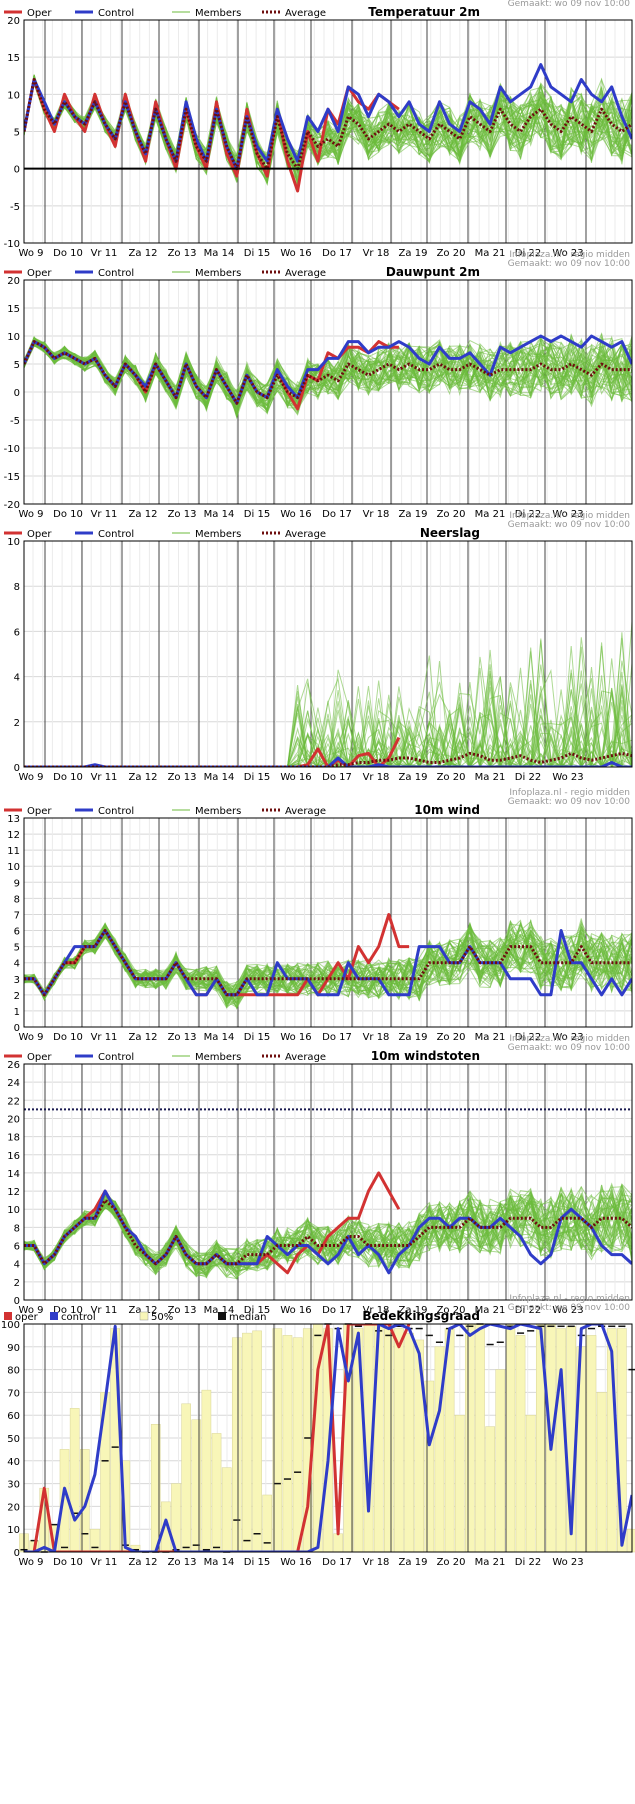  What do you see at coordinates (528, 1037) in the screenshot?
I see `x-tick-label: Di 22` at bounding box center [528, 1037].